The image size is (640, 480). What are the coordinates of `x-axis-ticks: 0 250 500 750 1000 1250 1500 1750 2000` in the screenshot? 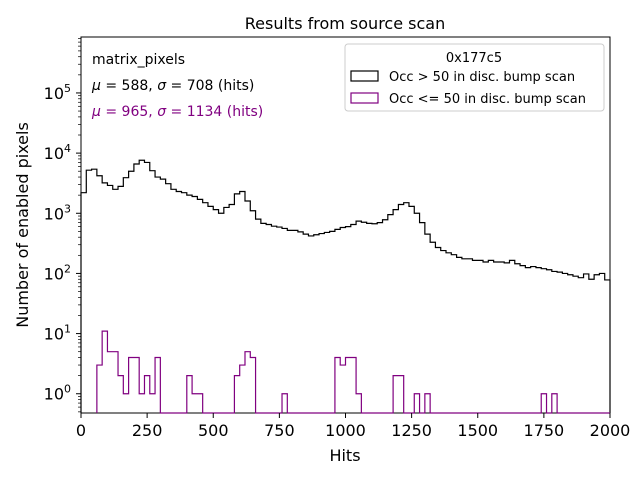 It's located at (353, 426).